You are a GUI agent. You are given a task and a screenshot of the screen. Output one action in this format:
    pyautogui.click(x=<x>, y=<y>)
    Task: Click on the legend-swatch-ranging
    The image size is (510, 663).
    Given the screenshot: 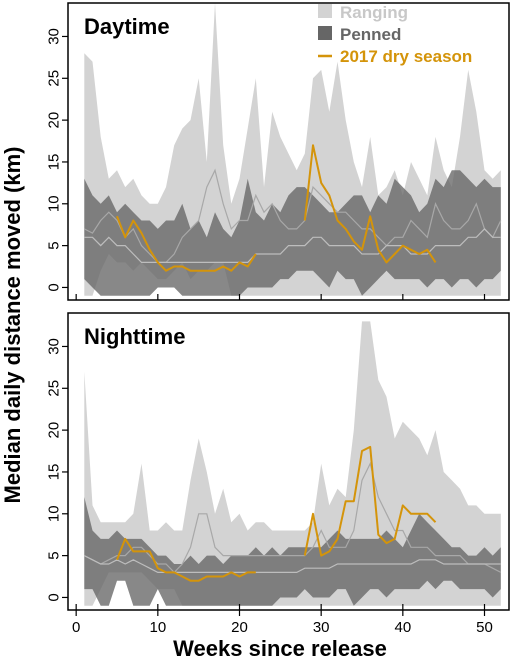 What is the action you would take?
    pyautogui.click(x=325, y=11)
    